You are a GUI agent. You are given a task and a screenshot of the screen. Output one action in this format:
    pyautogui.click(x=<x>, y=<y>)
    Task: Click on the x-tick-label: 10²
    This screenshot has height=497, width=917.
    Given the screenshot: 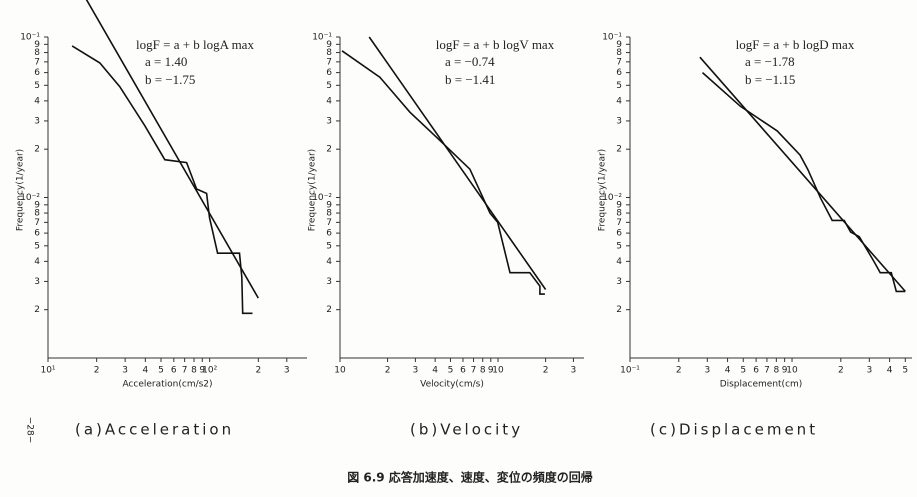 What is the action you would take?
    pyautogui.click(x=209, y=371)
    